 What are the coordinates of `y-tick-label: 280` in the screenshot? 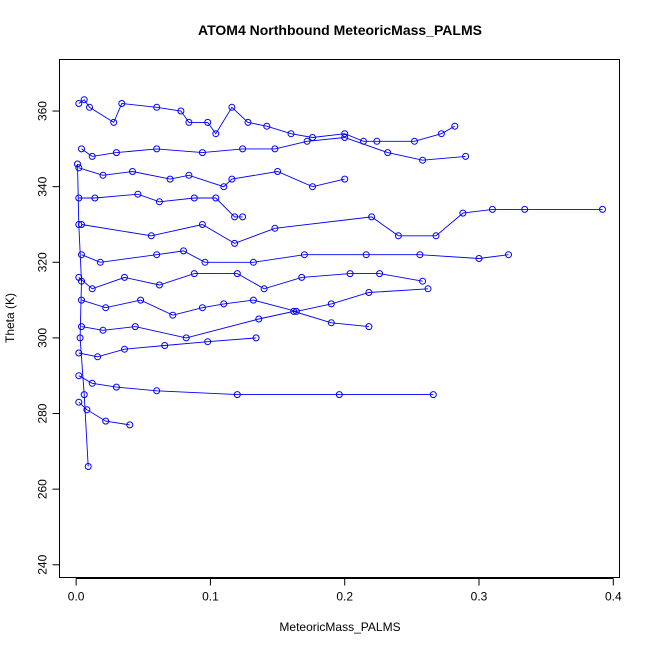 It's located at (43, 413).